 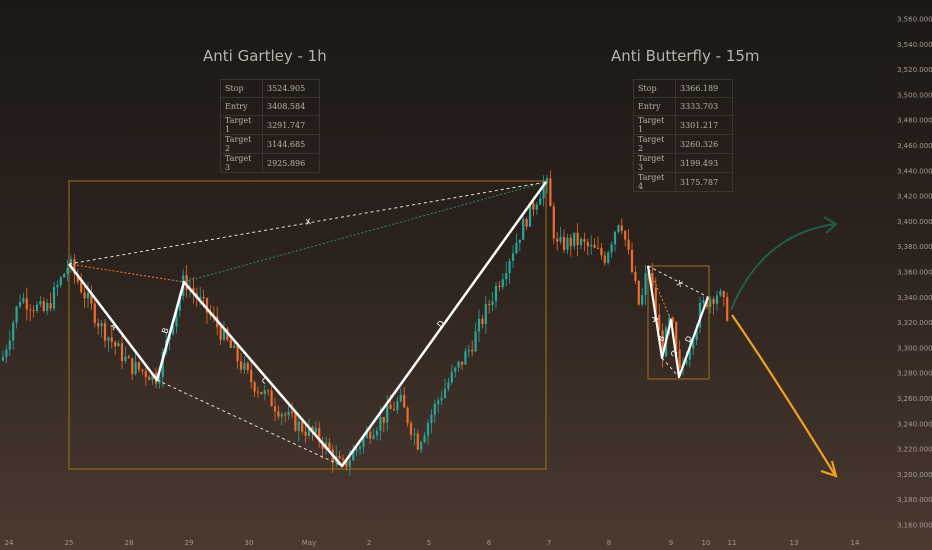 What do you see at coordinates (704, 144) in the screenshot?
I see `level-value: 3260.326` at bounding box center [704, 144].